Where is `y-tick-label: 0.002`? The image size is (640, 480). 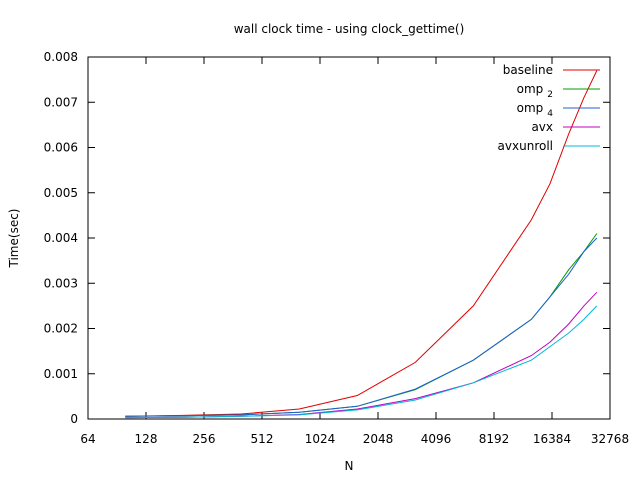 y-tick-label: 0.002 is located at coordinates (61, 329).